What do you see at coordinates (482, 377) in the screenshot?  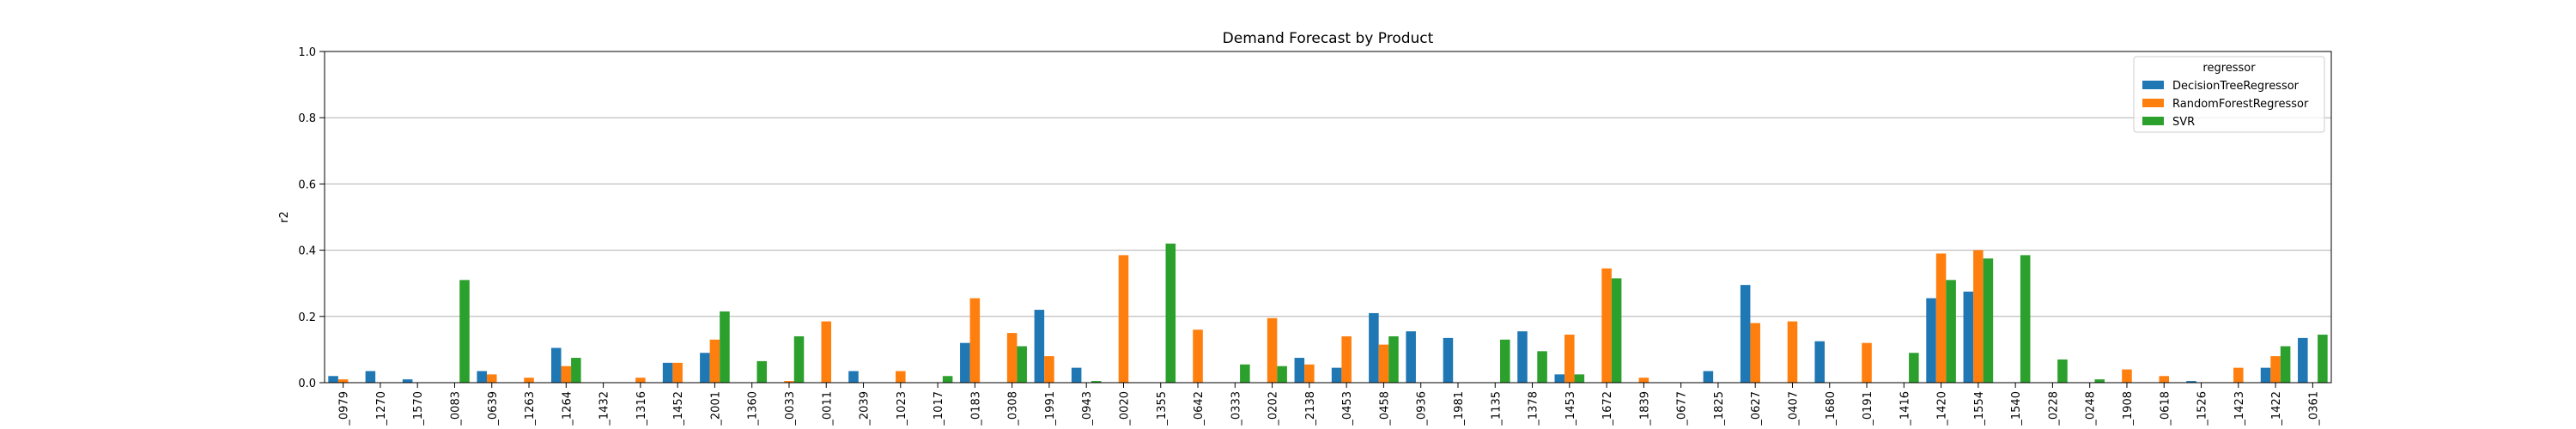 I see `bar-DecisionTreeRegressor-_0639` at bounding box center [482, 377].